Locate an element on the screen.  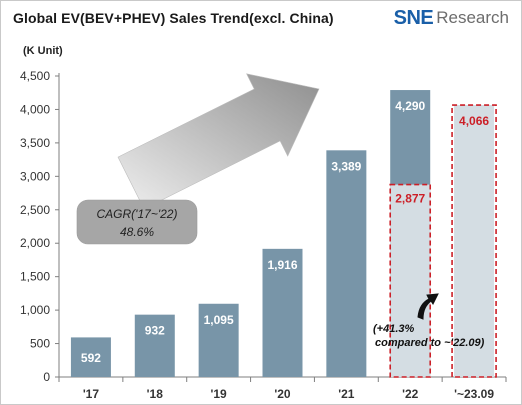
x-tick-label: '21 is located at coordinates (346, 394).